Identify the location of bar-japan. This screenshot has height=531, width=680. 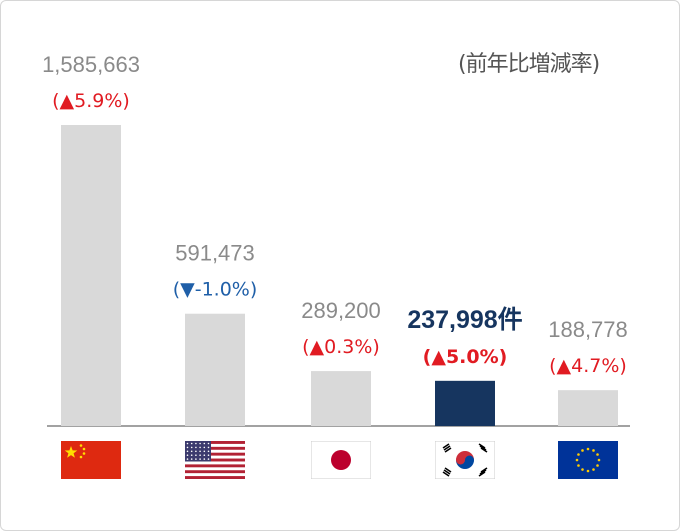
(341, 398).